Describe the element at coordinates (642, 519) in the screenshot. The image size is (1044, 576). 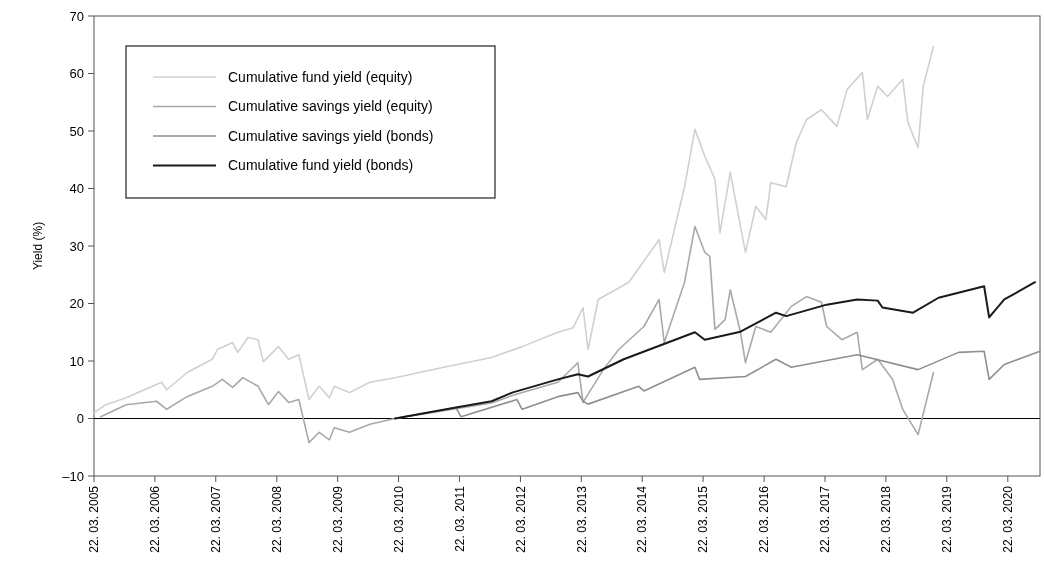
I see `x-tick-label: 22. 03. 2014` at that location.